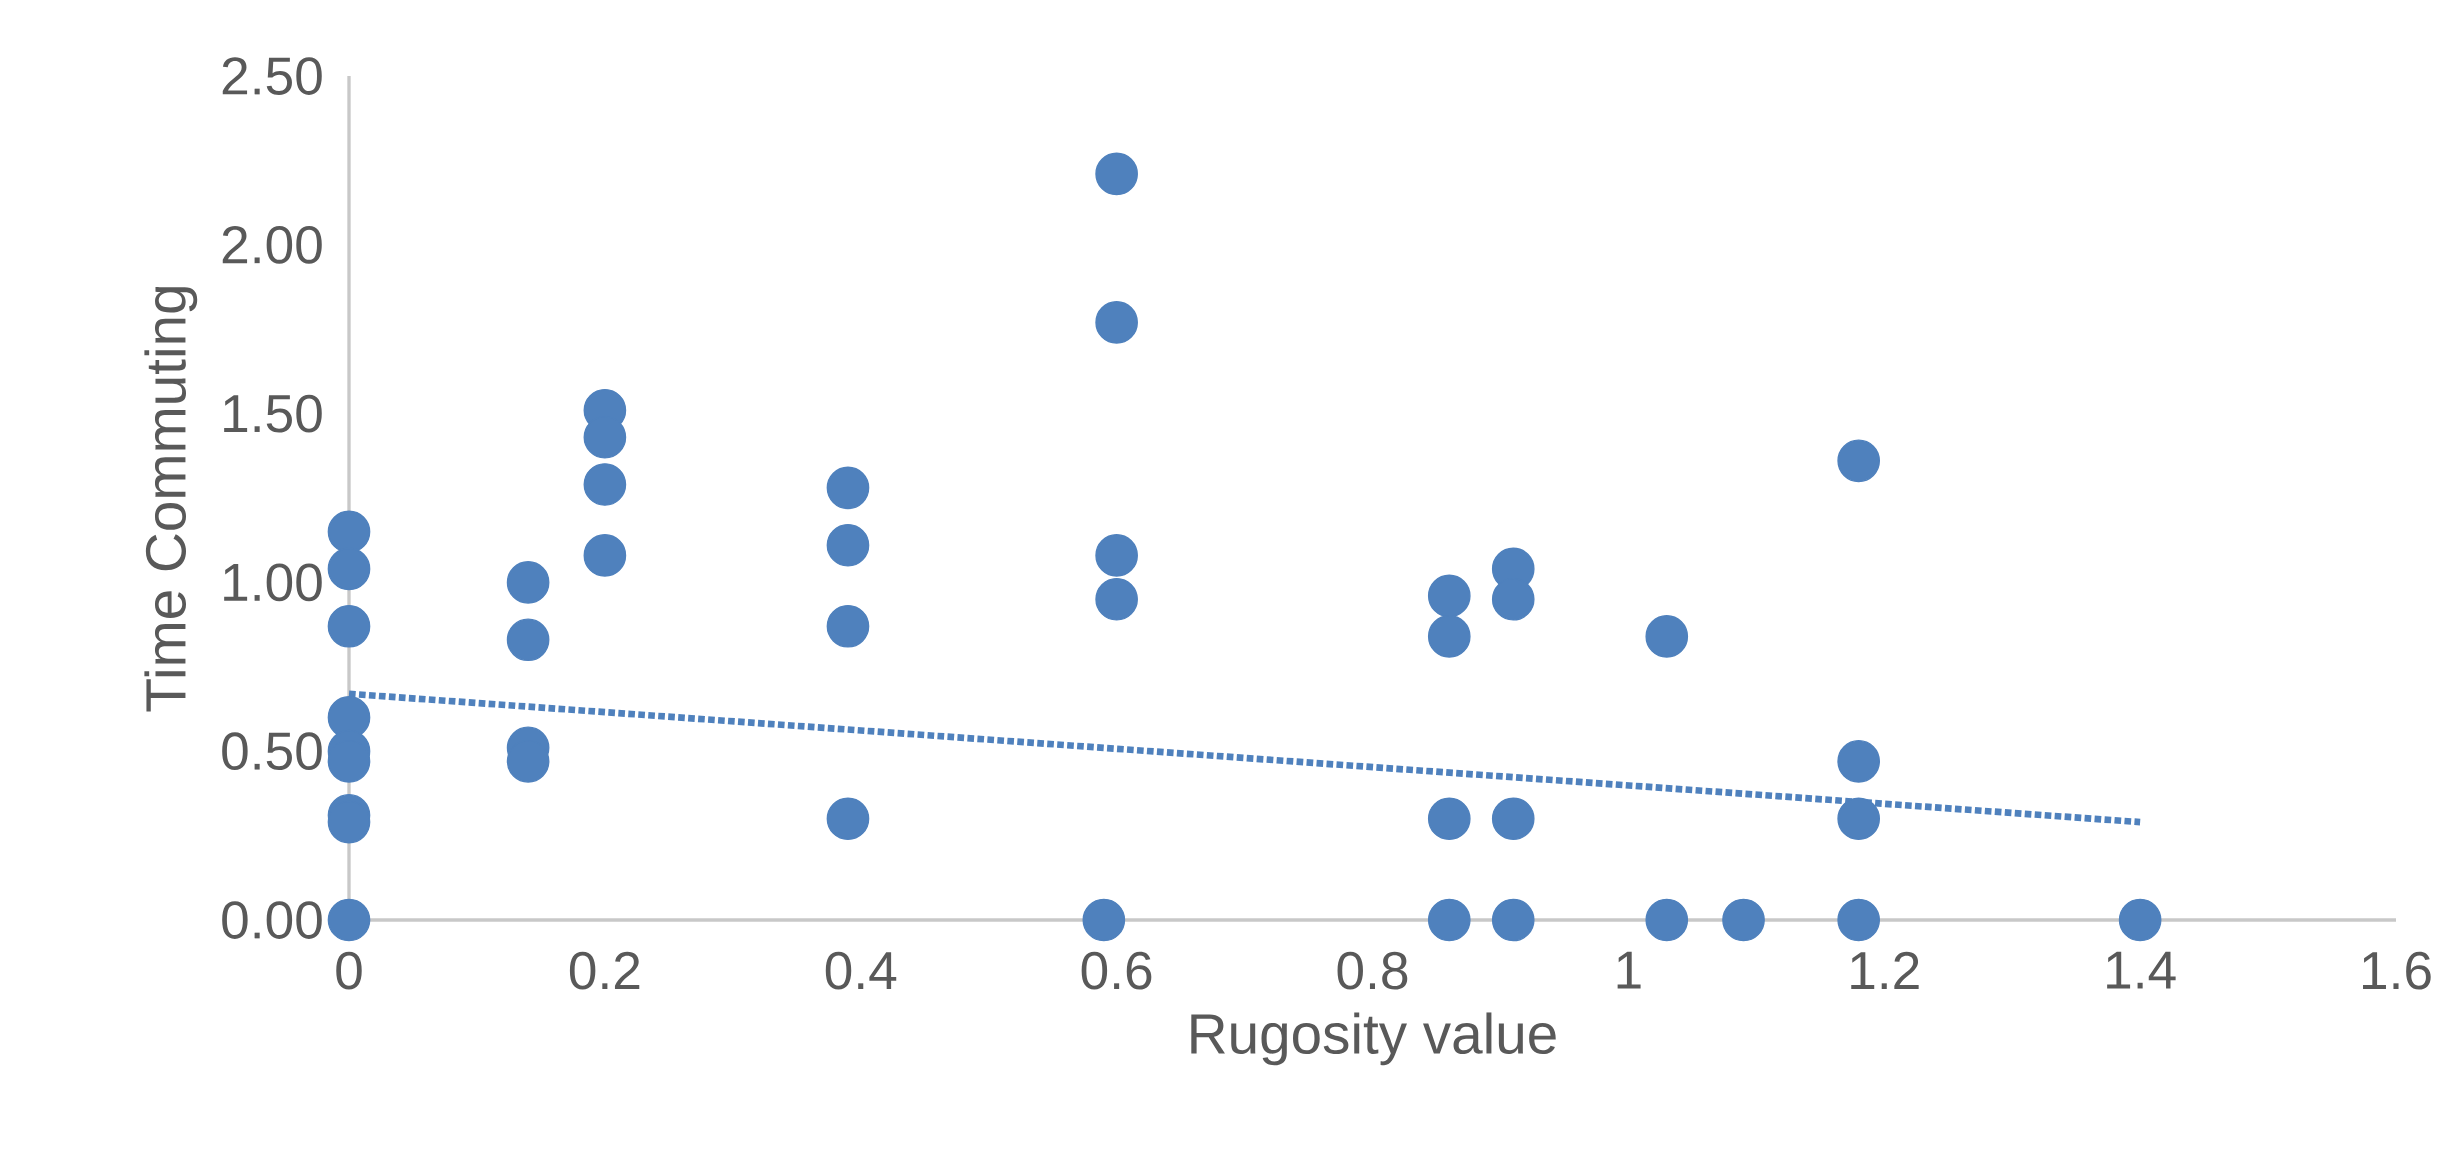  I want to click on x-tick-label: 1, so click(1629, 970).